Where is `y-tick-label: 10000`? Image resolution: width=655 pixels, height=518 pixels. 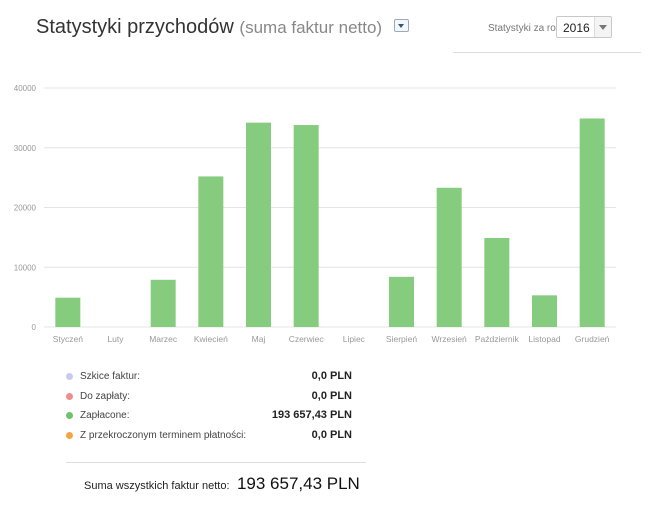 y-tick-label: 10000 is located at coordinates (25, 267).